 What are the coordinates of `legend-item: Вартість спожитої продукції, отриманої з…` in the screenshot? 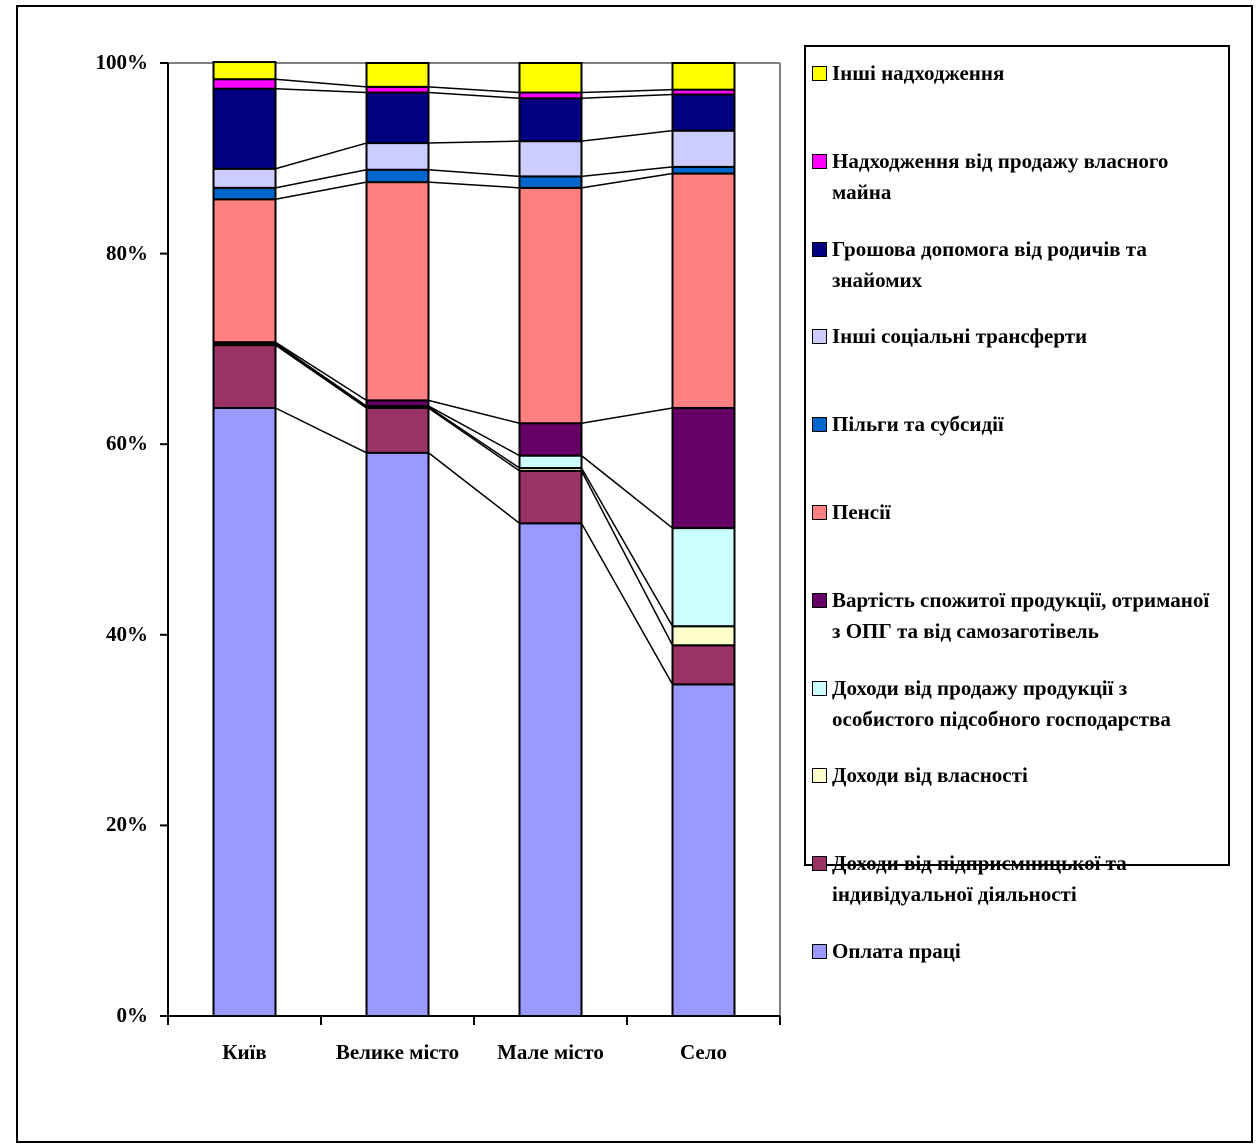 It's located at (1012, 616).